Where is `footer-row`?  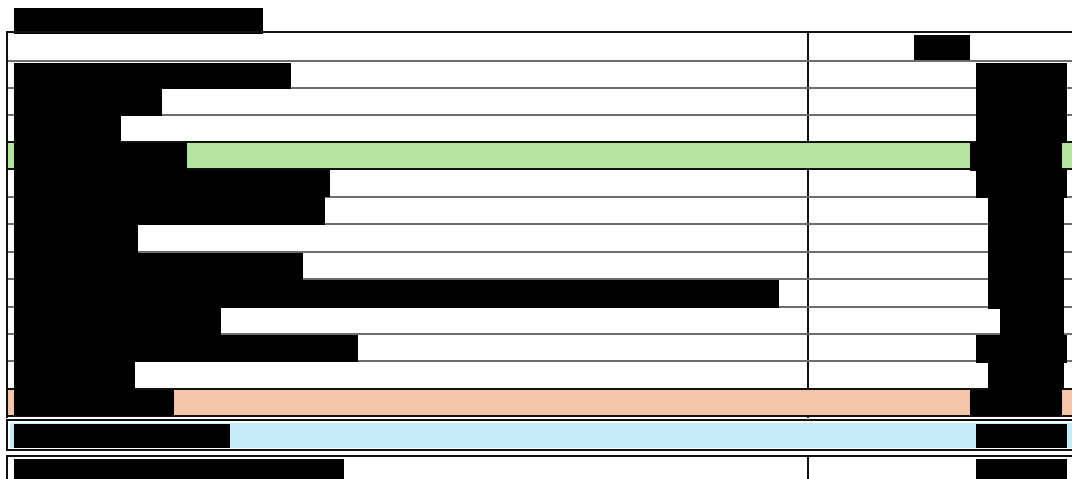 footer-row is located at coordinates (539, 467).